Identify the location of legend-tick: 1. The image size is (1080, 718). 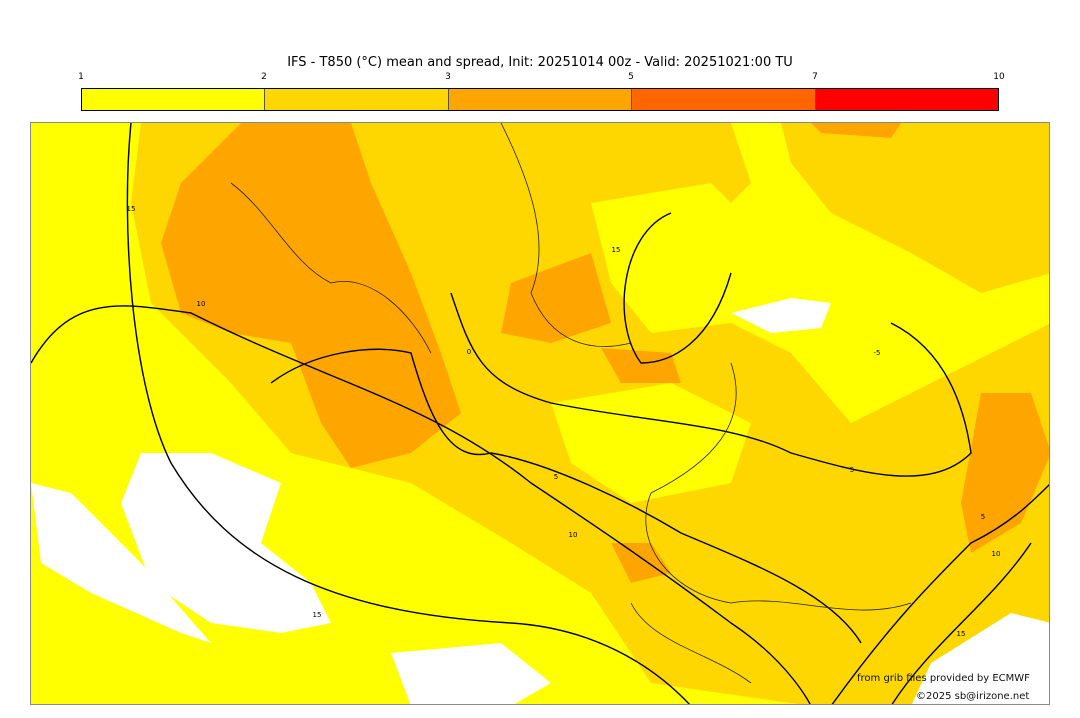
(81, 77).